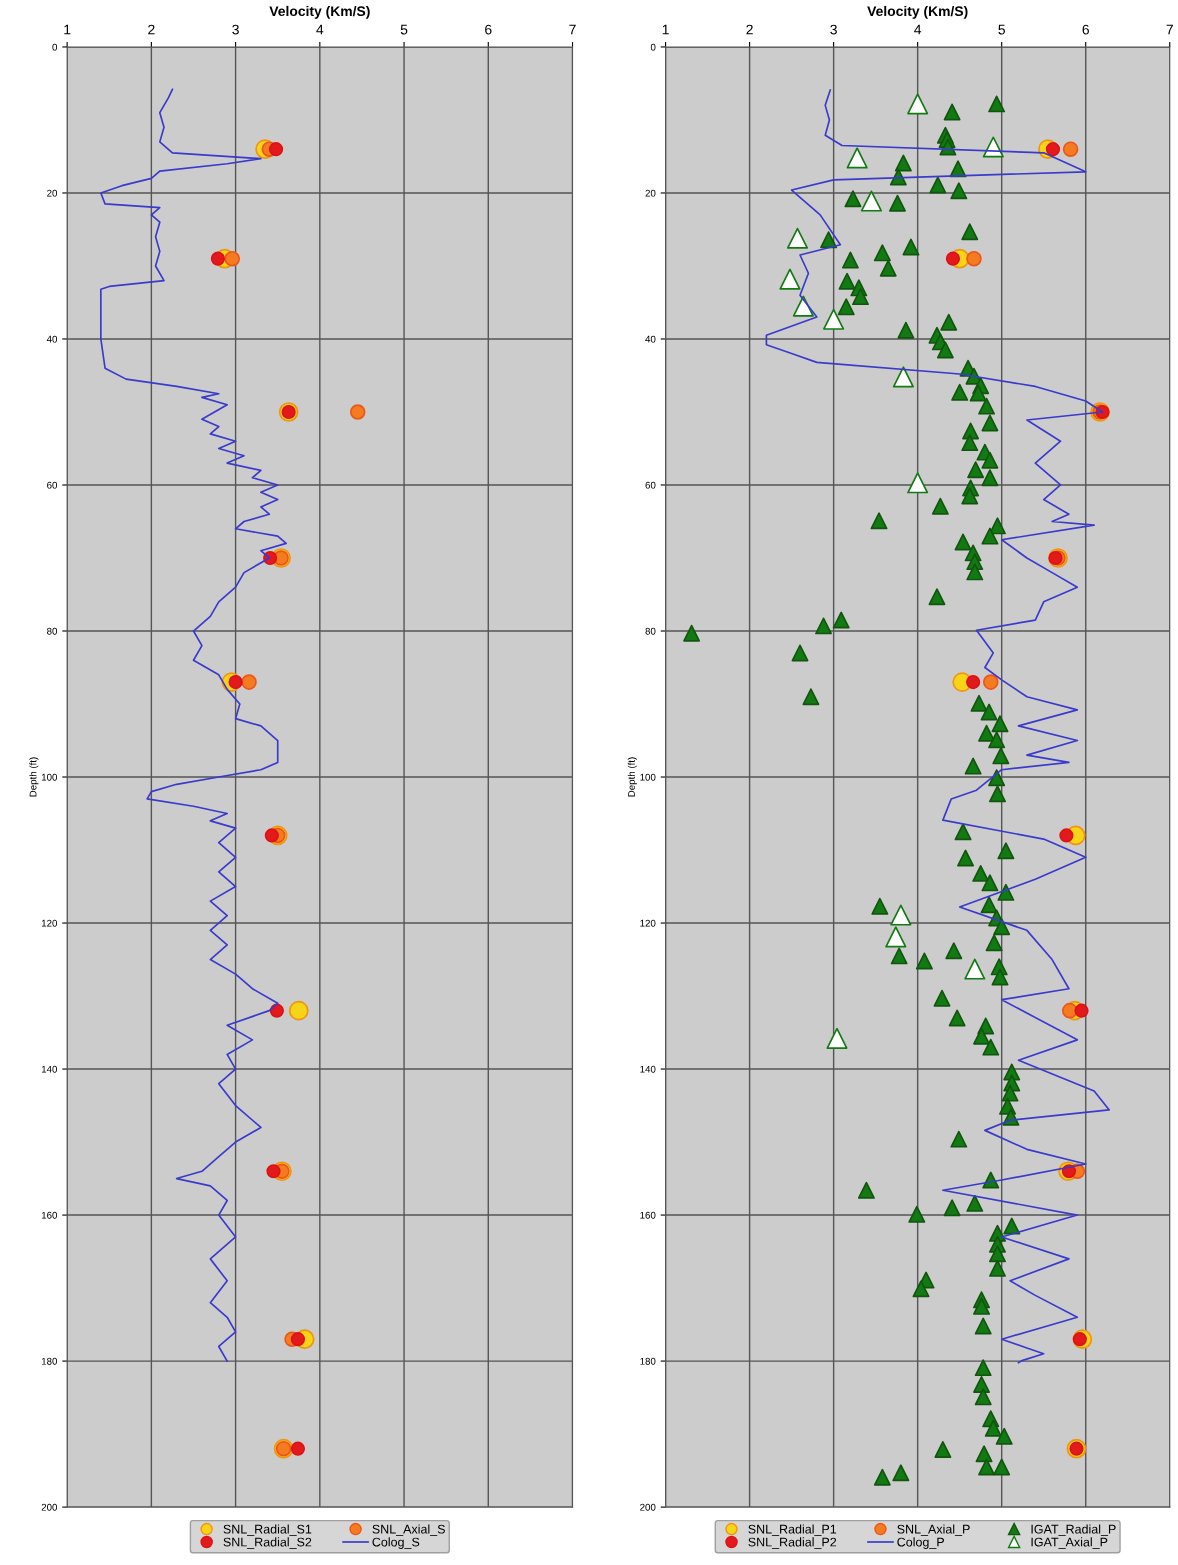 The width and height of the screenshot is (1178, 1565). Describe the element at coordinates (921, 1543) in the screenshot. I see `legend-label: Colog_P` at that location.